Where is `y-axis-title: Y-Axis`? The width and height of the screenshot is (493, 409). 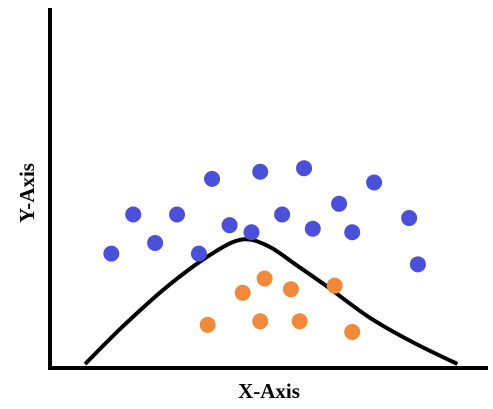 y-axis-title: Y-Axis is located at coordinates (27, 193).